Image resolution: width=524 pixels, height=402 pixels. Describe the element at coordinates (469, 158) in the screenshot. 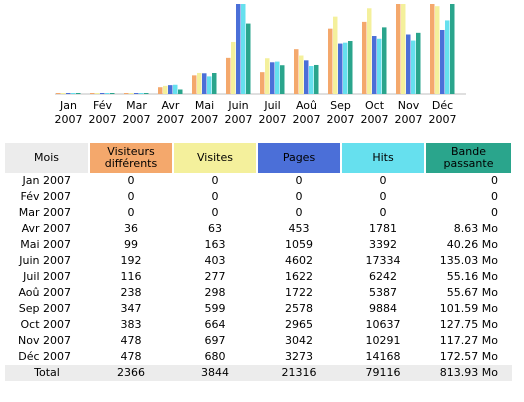

I see `header-bande: Bande passante` at that location.